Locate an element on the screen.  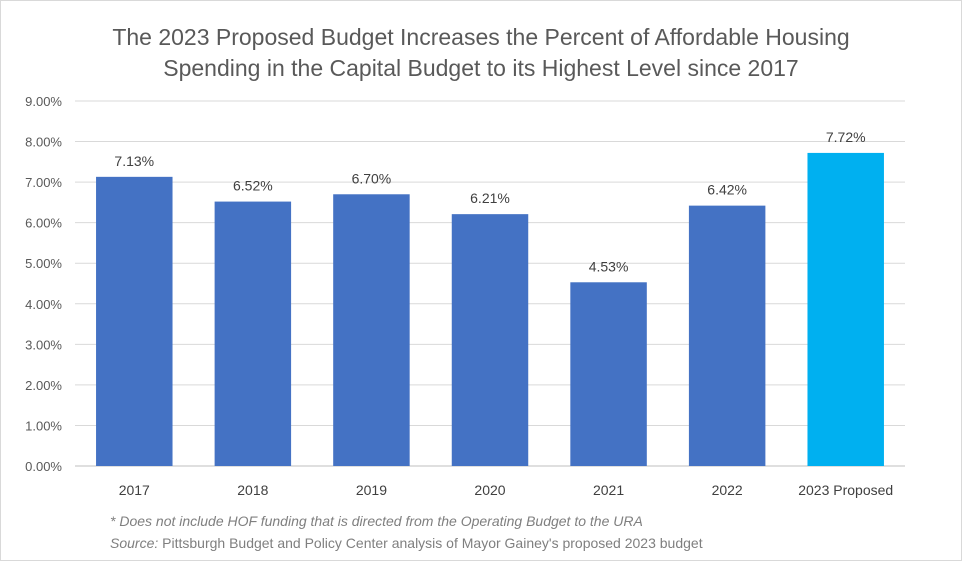
data-label: 7.72% is located at coordinates (846, 137).